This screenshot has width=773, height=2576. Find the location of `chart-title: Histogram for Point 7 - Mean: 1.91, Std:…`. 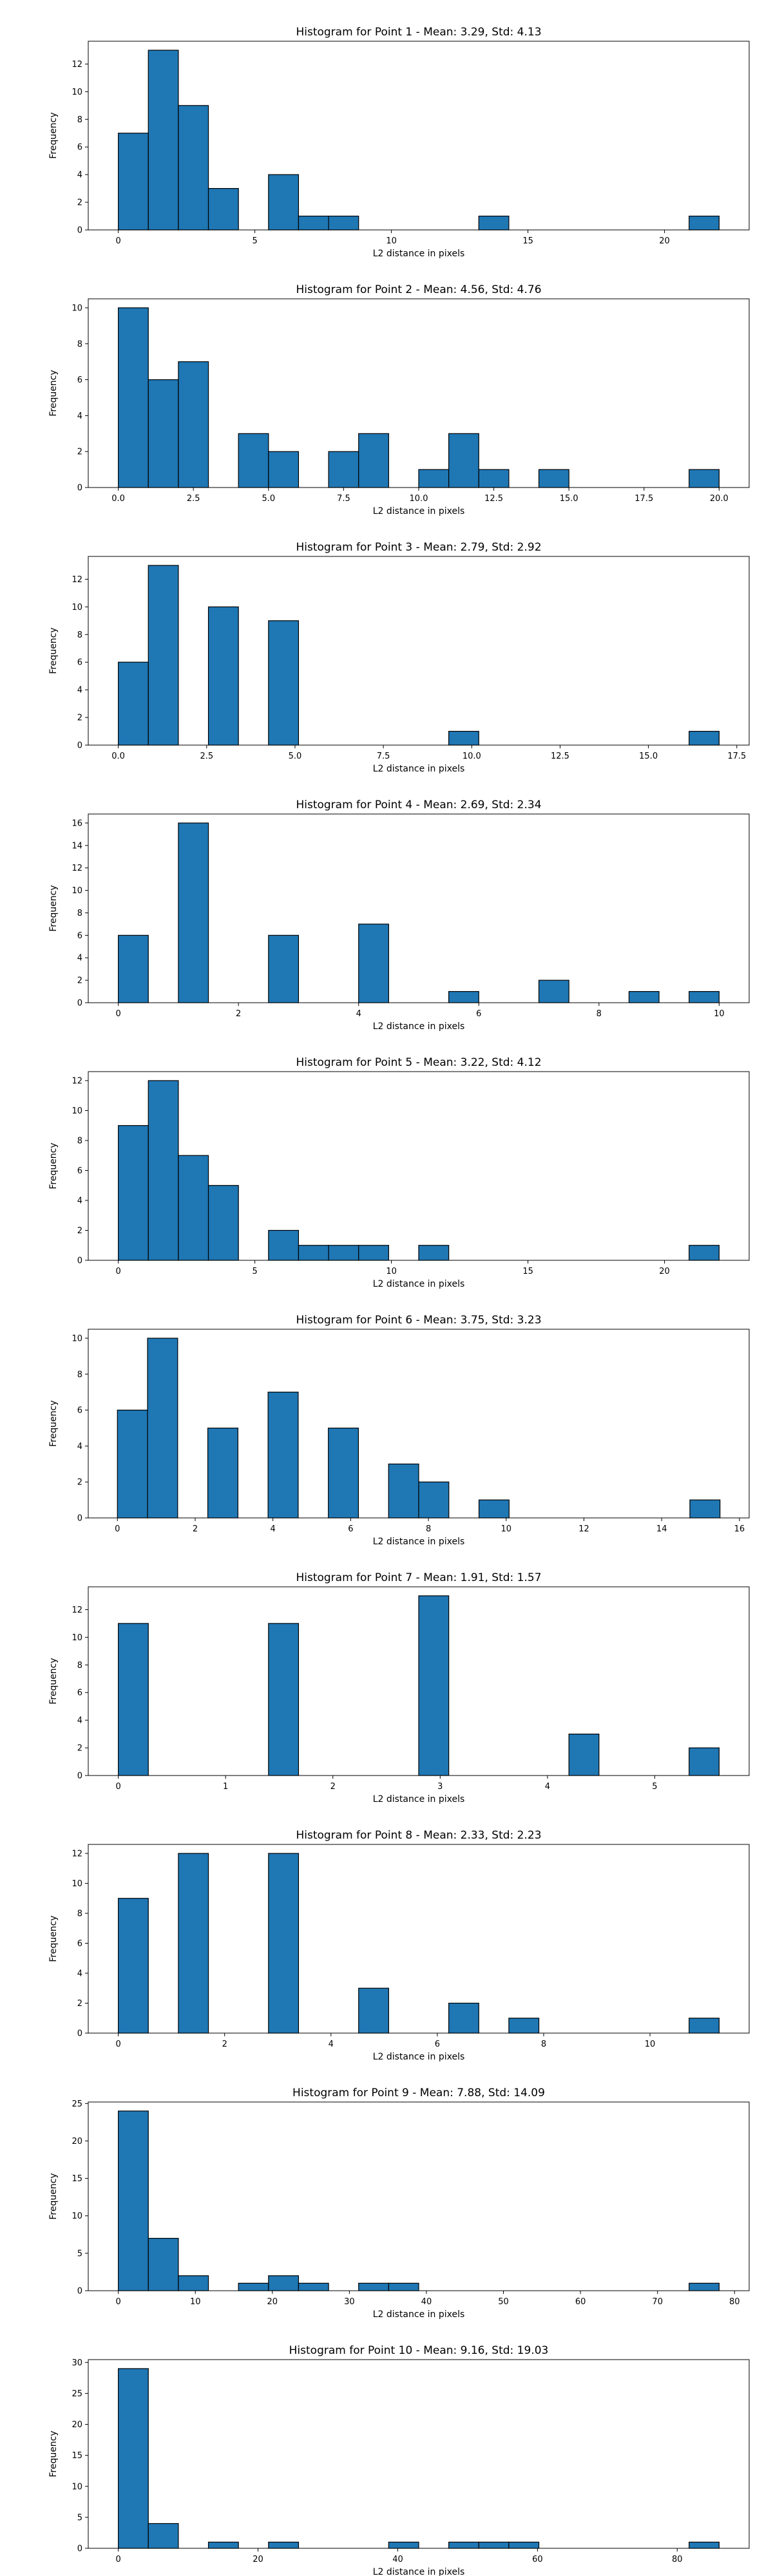

chart-title: Histogram for Point 7 - Mean: 1.91, Std:… is located at coordinates (418, 1578).